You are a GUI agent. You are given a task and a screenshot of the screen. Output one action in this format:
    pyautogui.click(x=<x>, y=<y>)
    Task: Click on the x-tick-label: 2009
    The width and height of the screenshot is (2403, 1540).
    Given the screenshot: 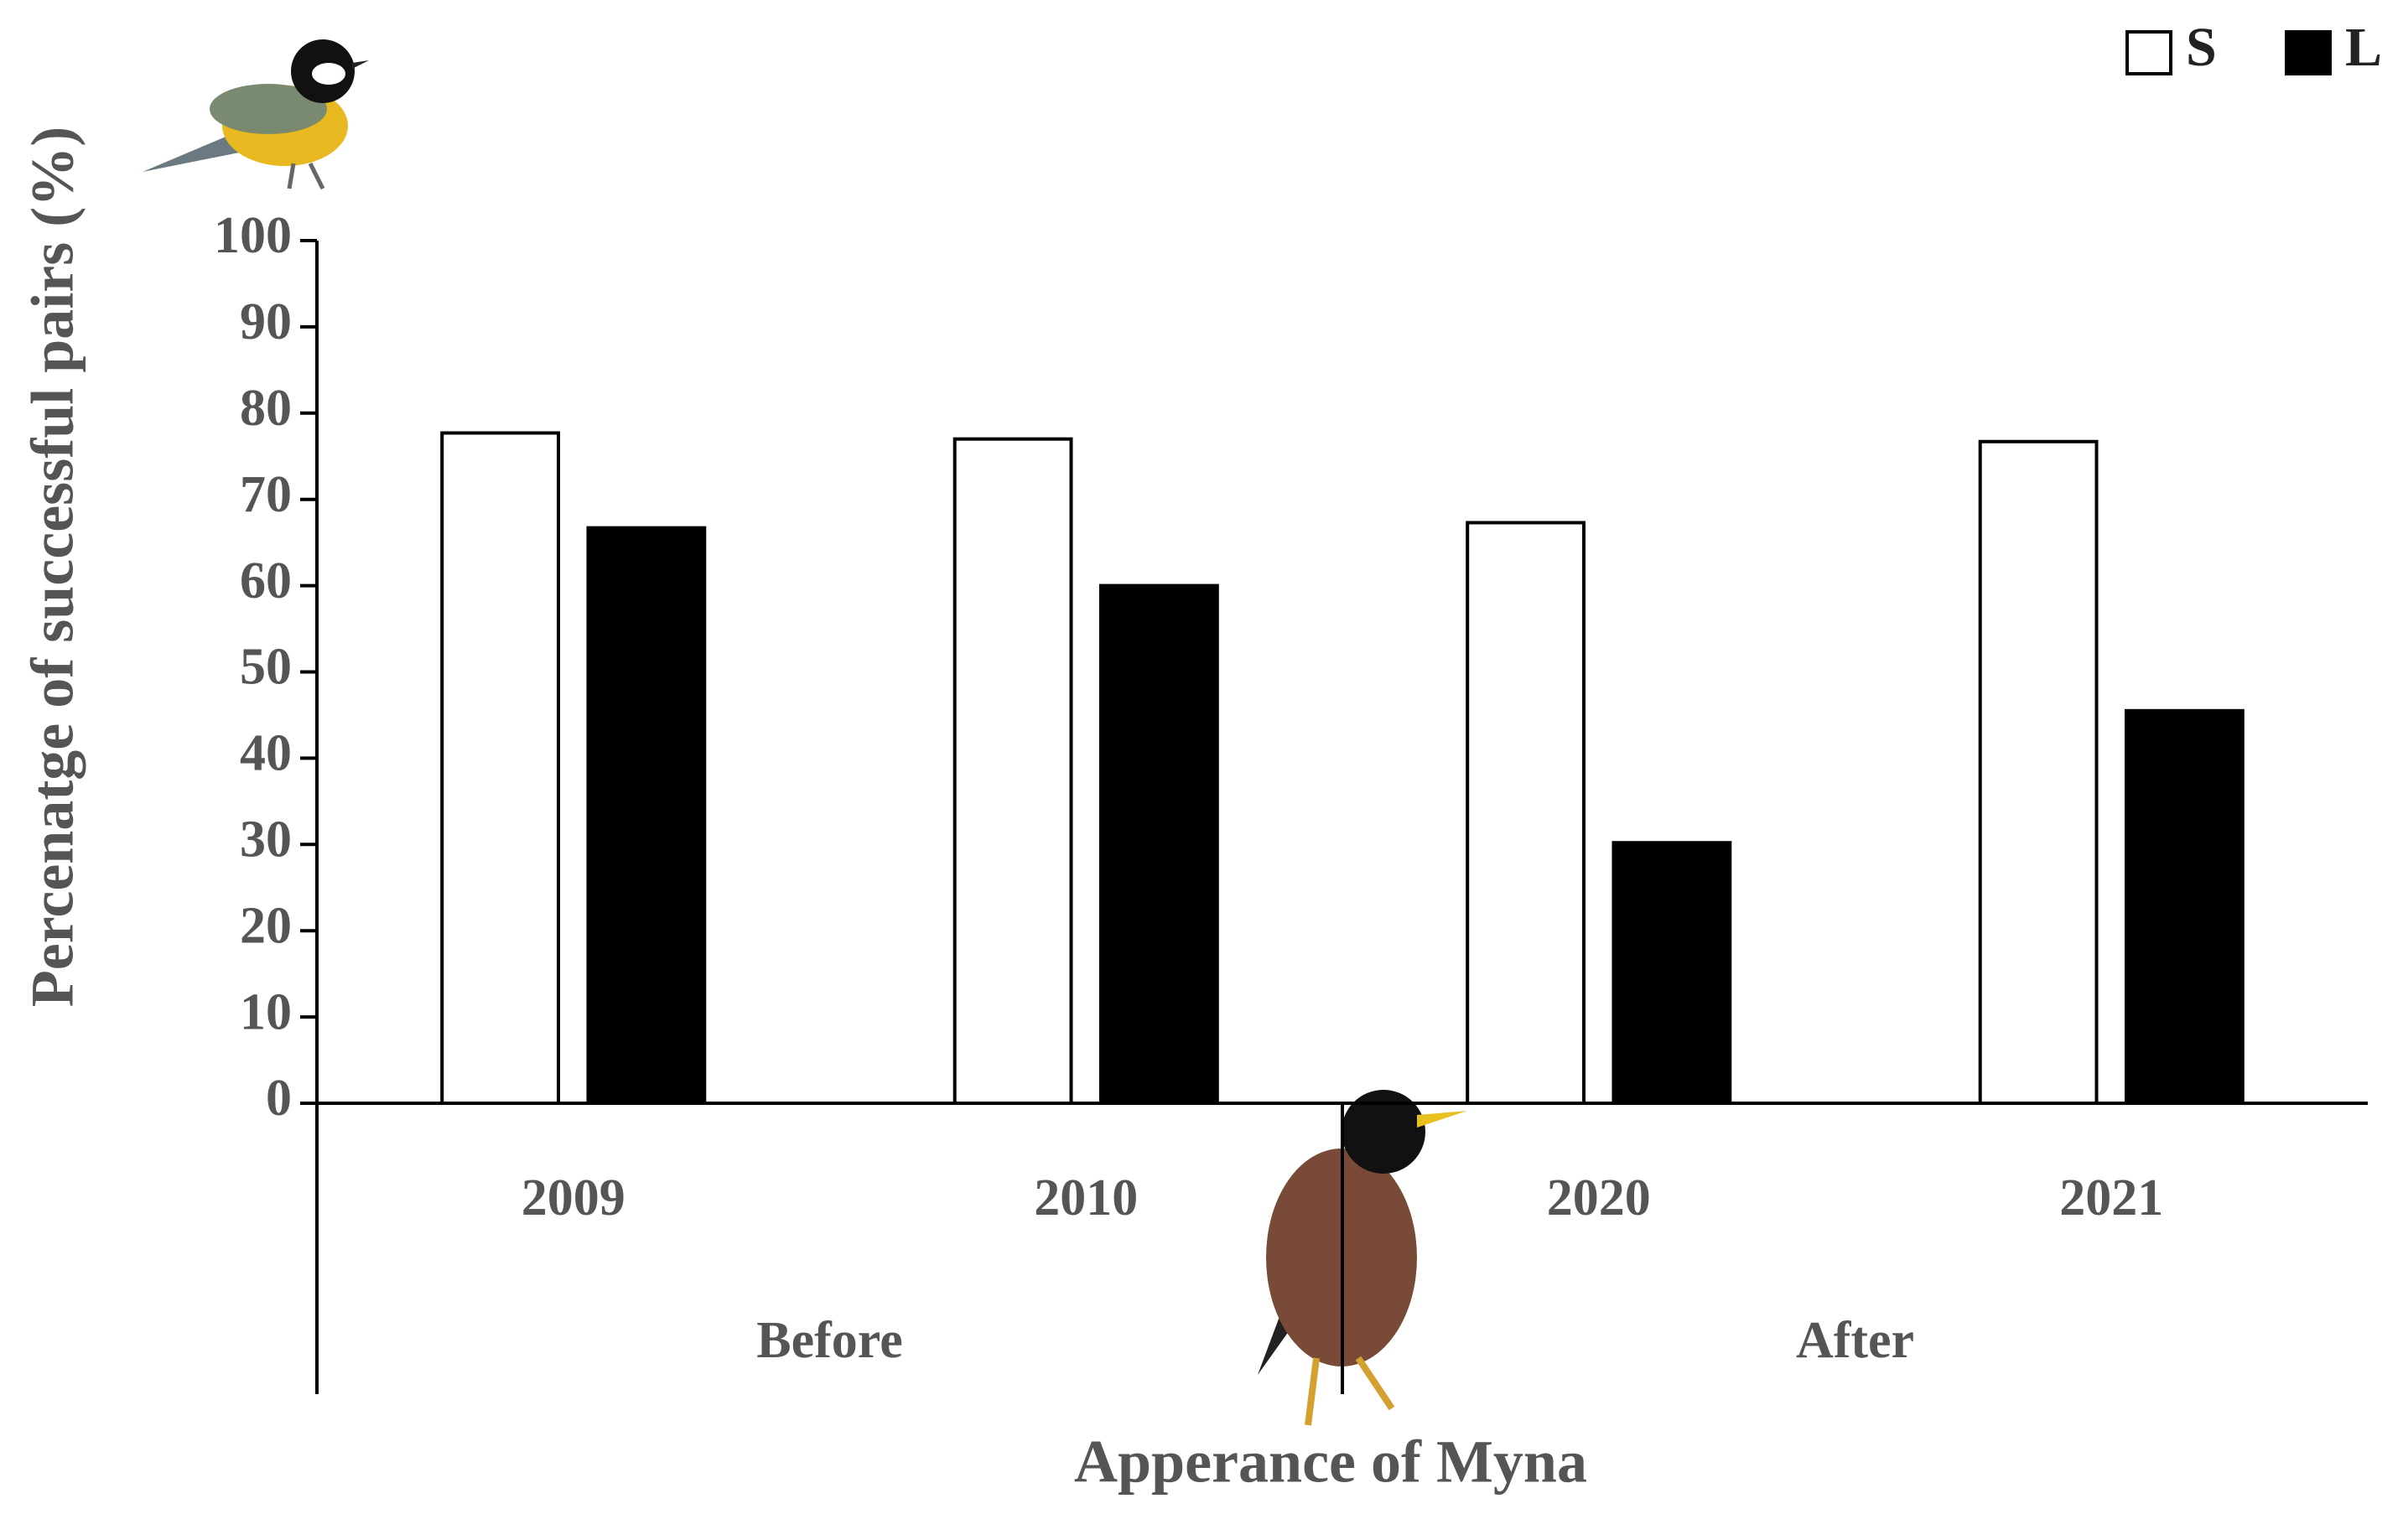 What is the action you would take?
    pyautogui.click(x=573, y=1197)
    